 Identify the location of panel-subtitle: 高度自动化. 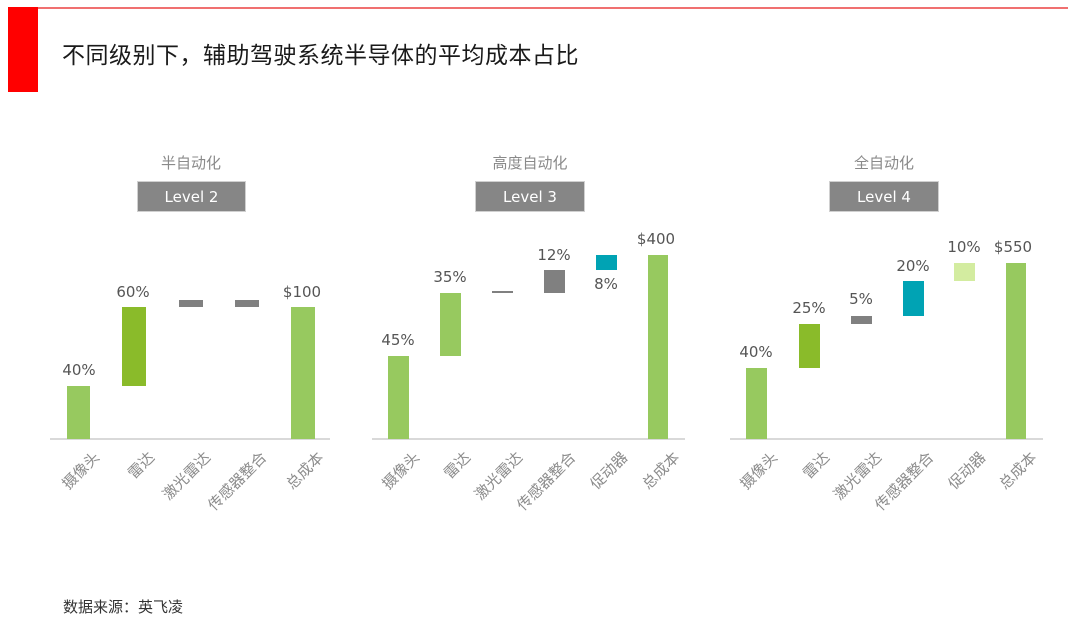
(530, 163).